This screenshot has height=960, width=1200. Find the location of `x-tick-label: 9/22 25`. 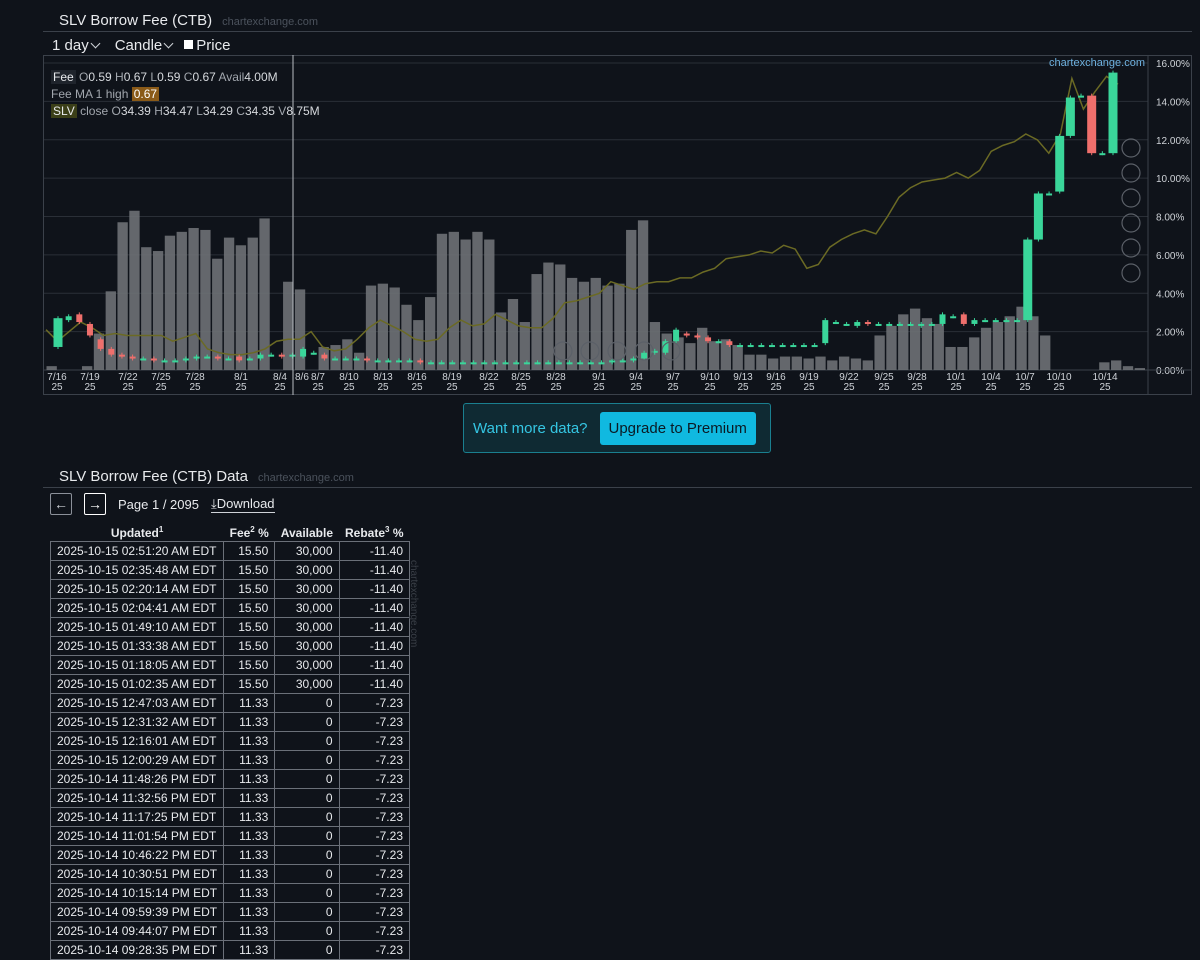

x-tick-label: 9/22 25 is located at coordinates (849, 382).